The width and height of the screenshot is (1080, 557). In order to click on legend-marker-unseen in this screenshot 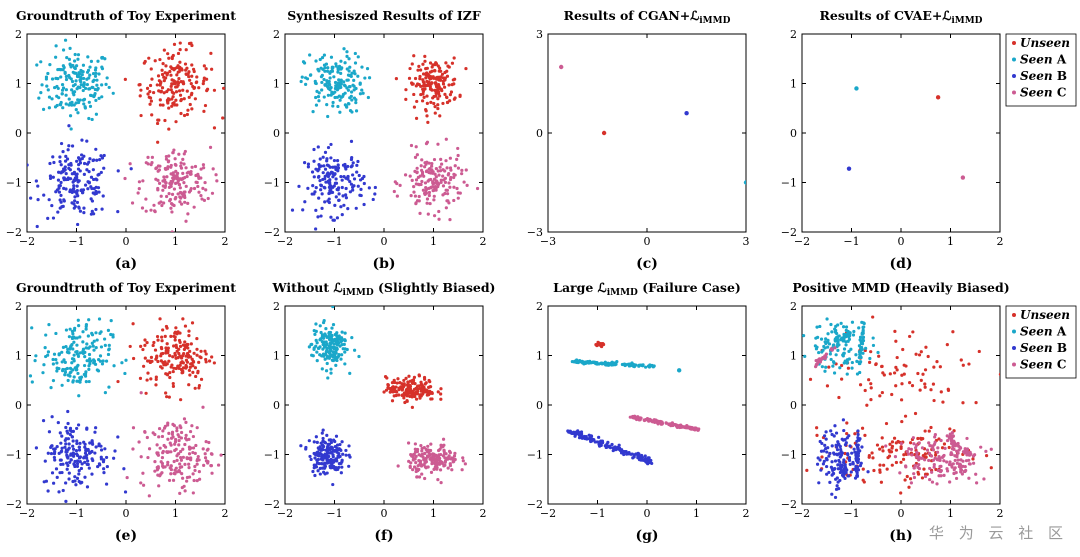, I will do `click(1014, 43)`.